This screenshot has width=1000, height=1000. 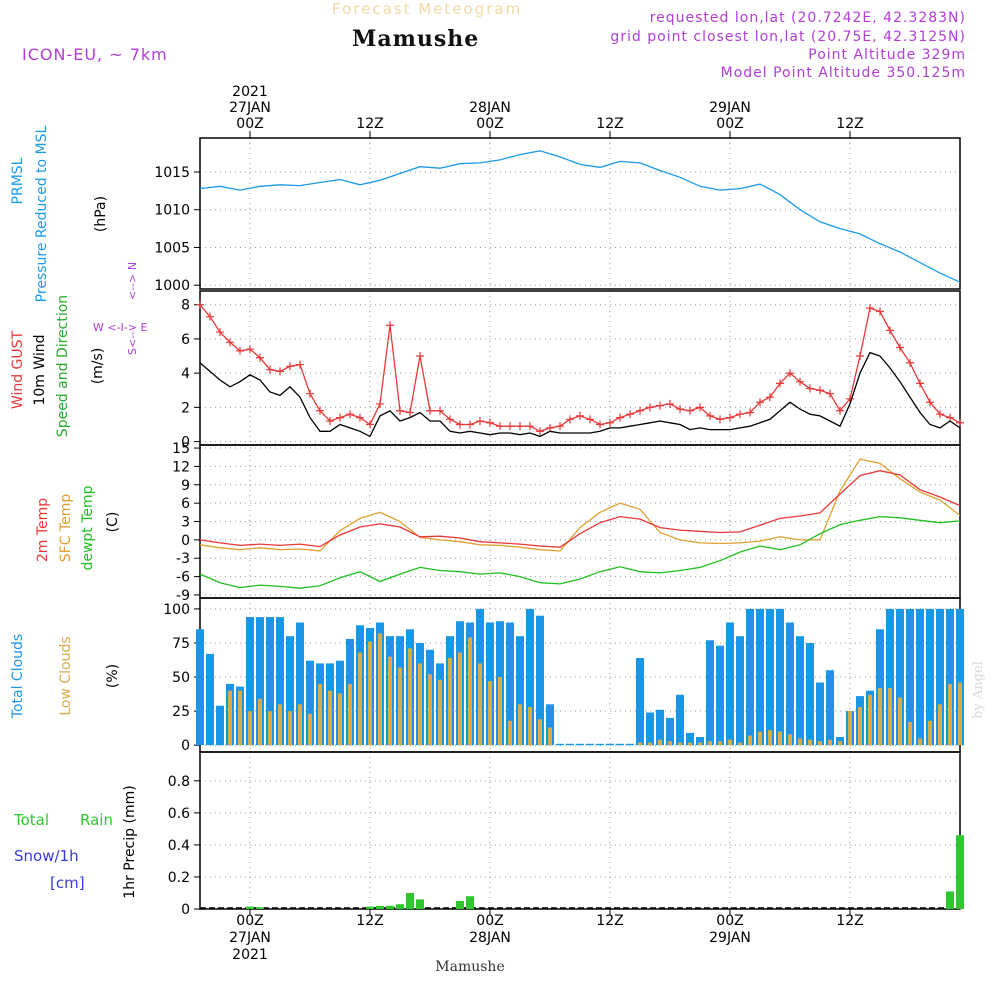 What do you see at coordinates (113, 676) in the screenshot?
I see `cloud-unit: (%)` at bounding box center [113, 676].